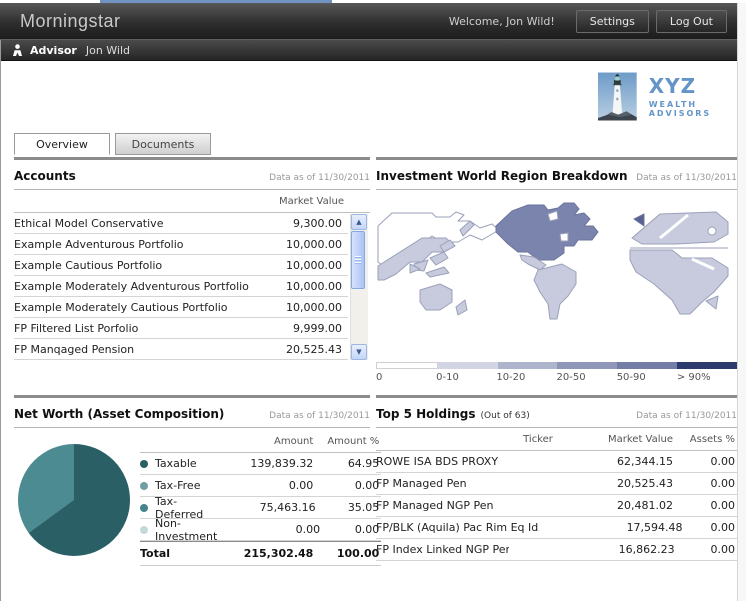 This screenshot has width=746, height=601. What do you see at coordinates (70, 20) in the screenshot?
I see `brand-logo-text: Morningstar` at bounding box center [70, 20].